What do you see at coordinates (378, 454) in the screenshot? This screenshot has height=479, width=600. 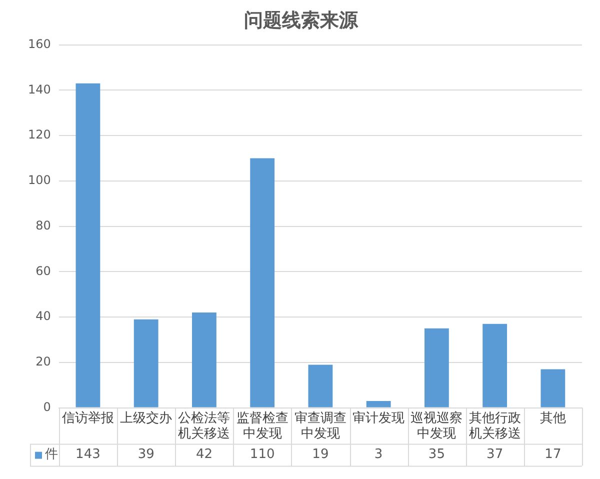 I see `data-label: 3` at bounding box center [378, 454].